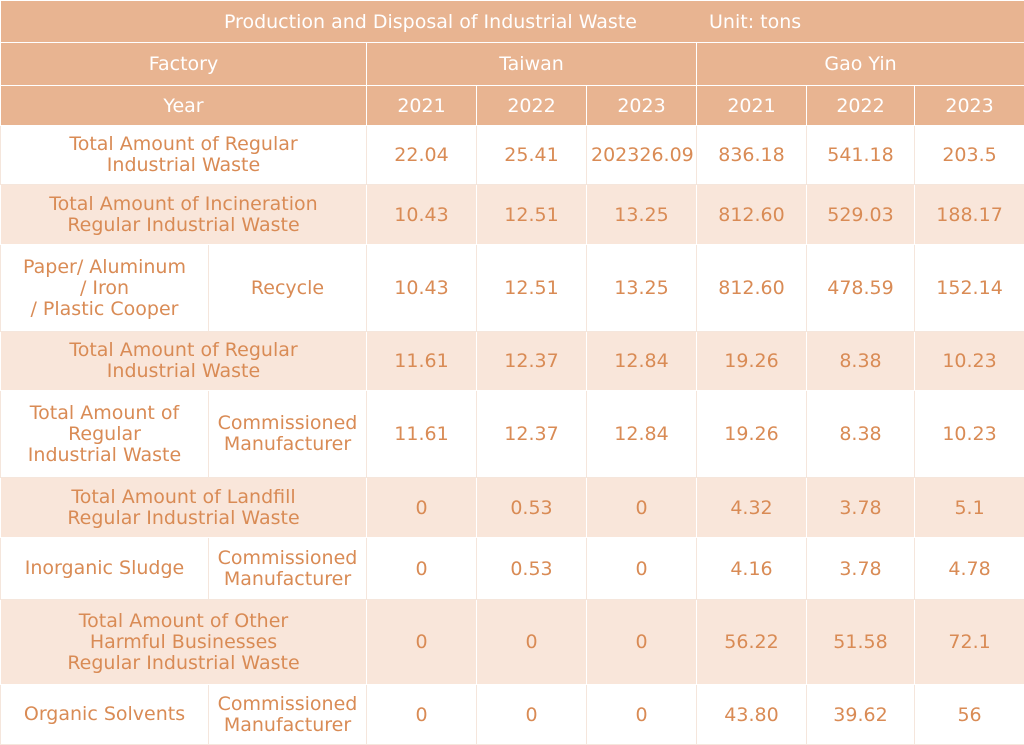  I want to click on value-cell: 188.17, so click(969, 215).